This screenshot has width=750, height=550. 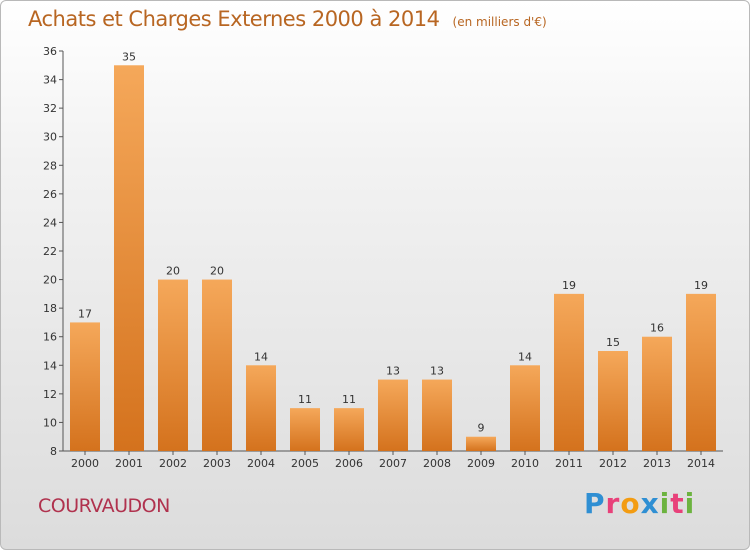 I want to click on proxiti-logo: Proxiti, so click(x=639, y=503).